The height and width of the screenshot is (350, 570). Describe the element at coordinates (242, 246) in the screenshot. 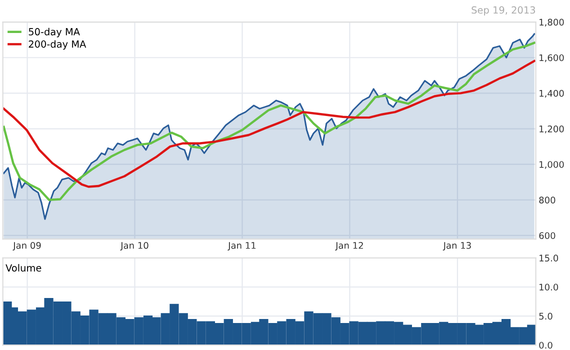

I see `x-tick-label: Jan 11` at that location.